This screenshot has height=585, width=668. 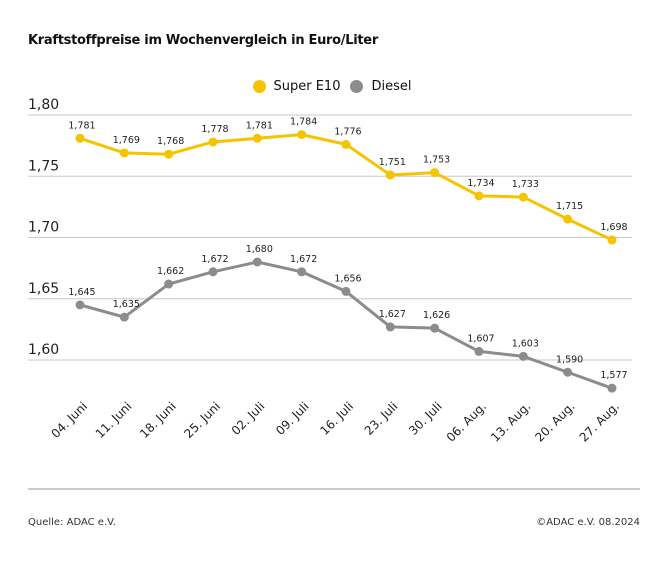 What do you see at coordinates (480, 338) in the screenshot?
I see `data-label: 1,607` at bounding box center [480, 338].